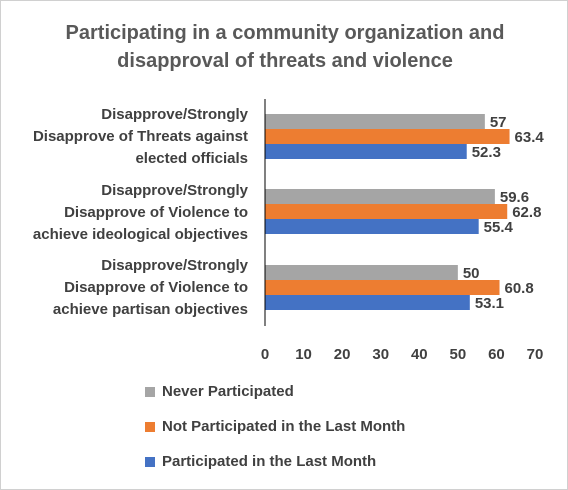  Describe the element at coordinates (380, 196) in the screenshot. I see `bar-ideological-never-participated` at that location.